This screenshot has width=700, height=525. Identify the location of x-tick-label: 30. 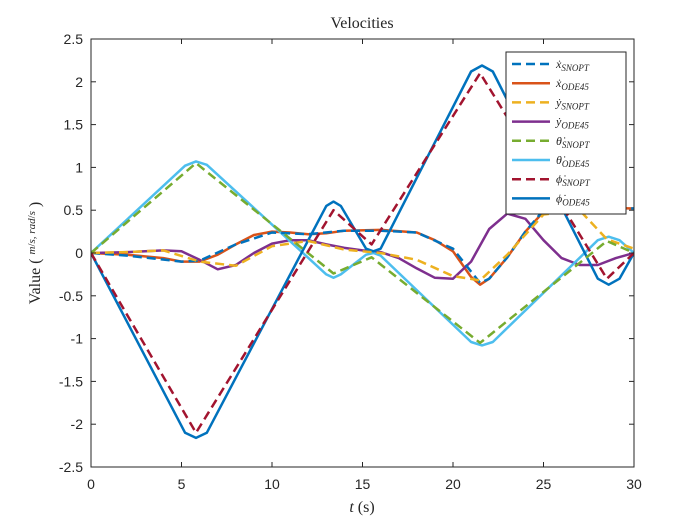
(634, 484).